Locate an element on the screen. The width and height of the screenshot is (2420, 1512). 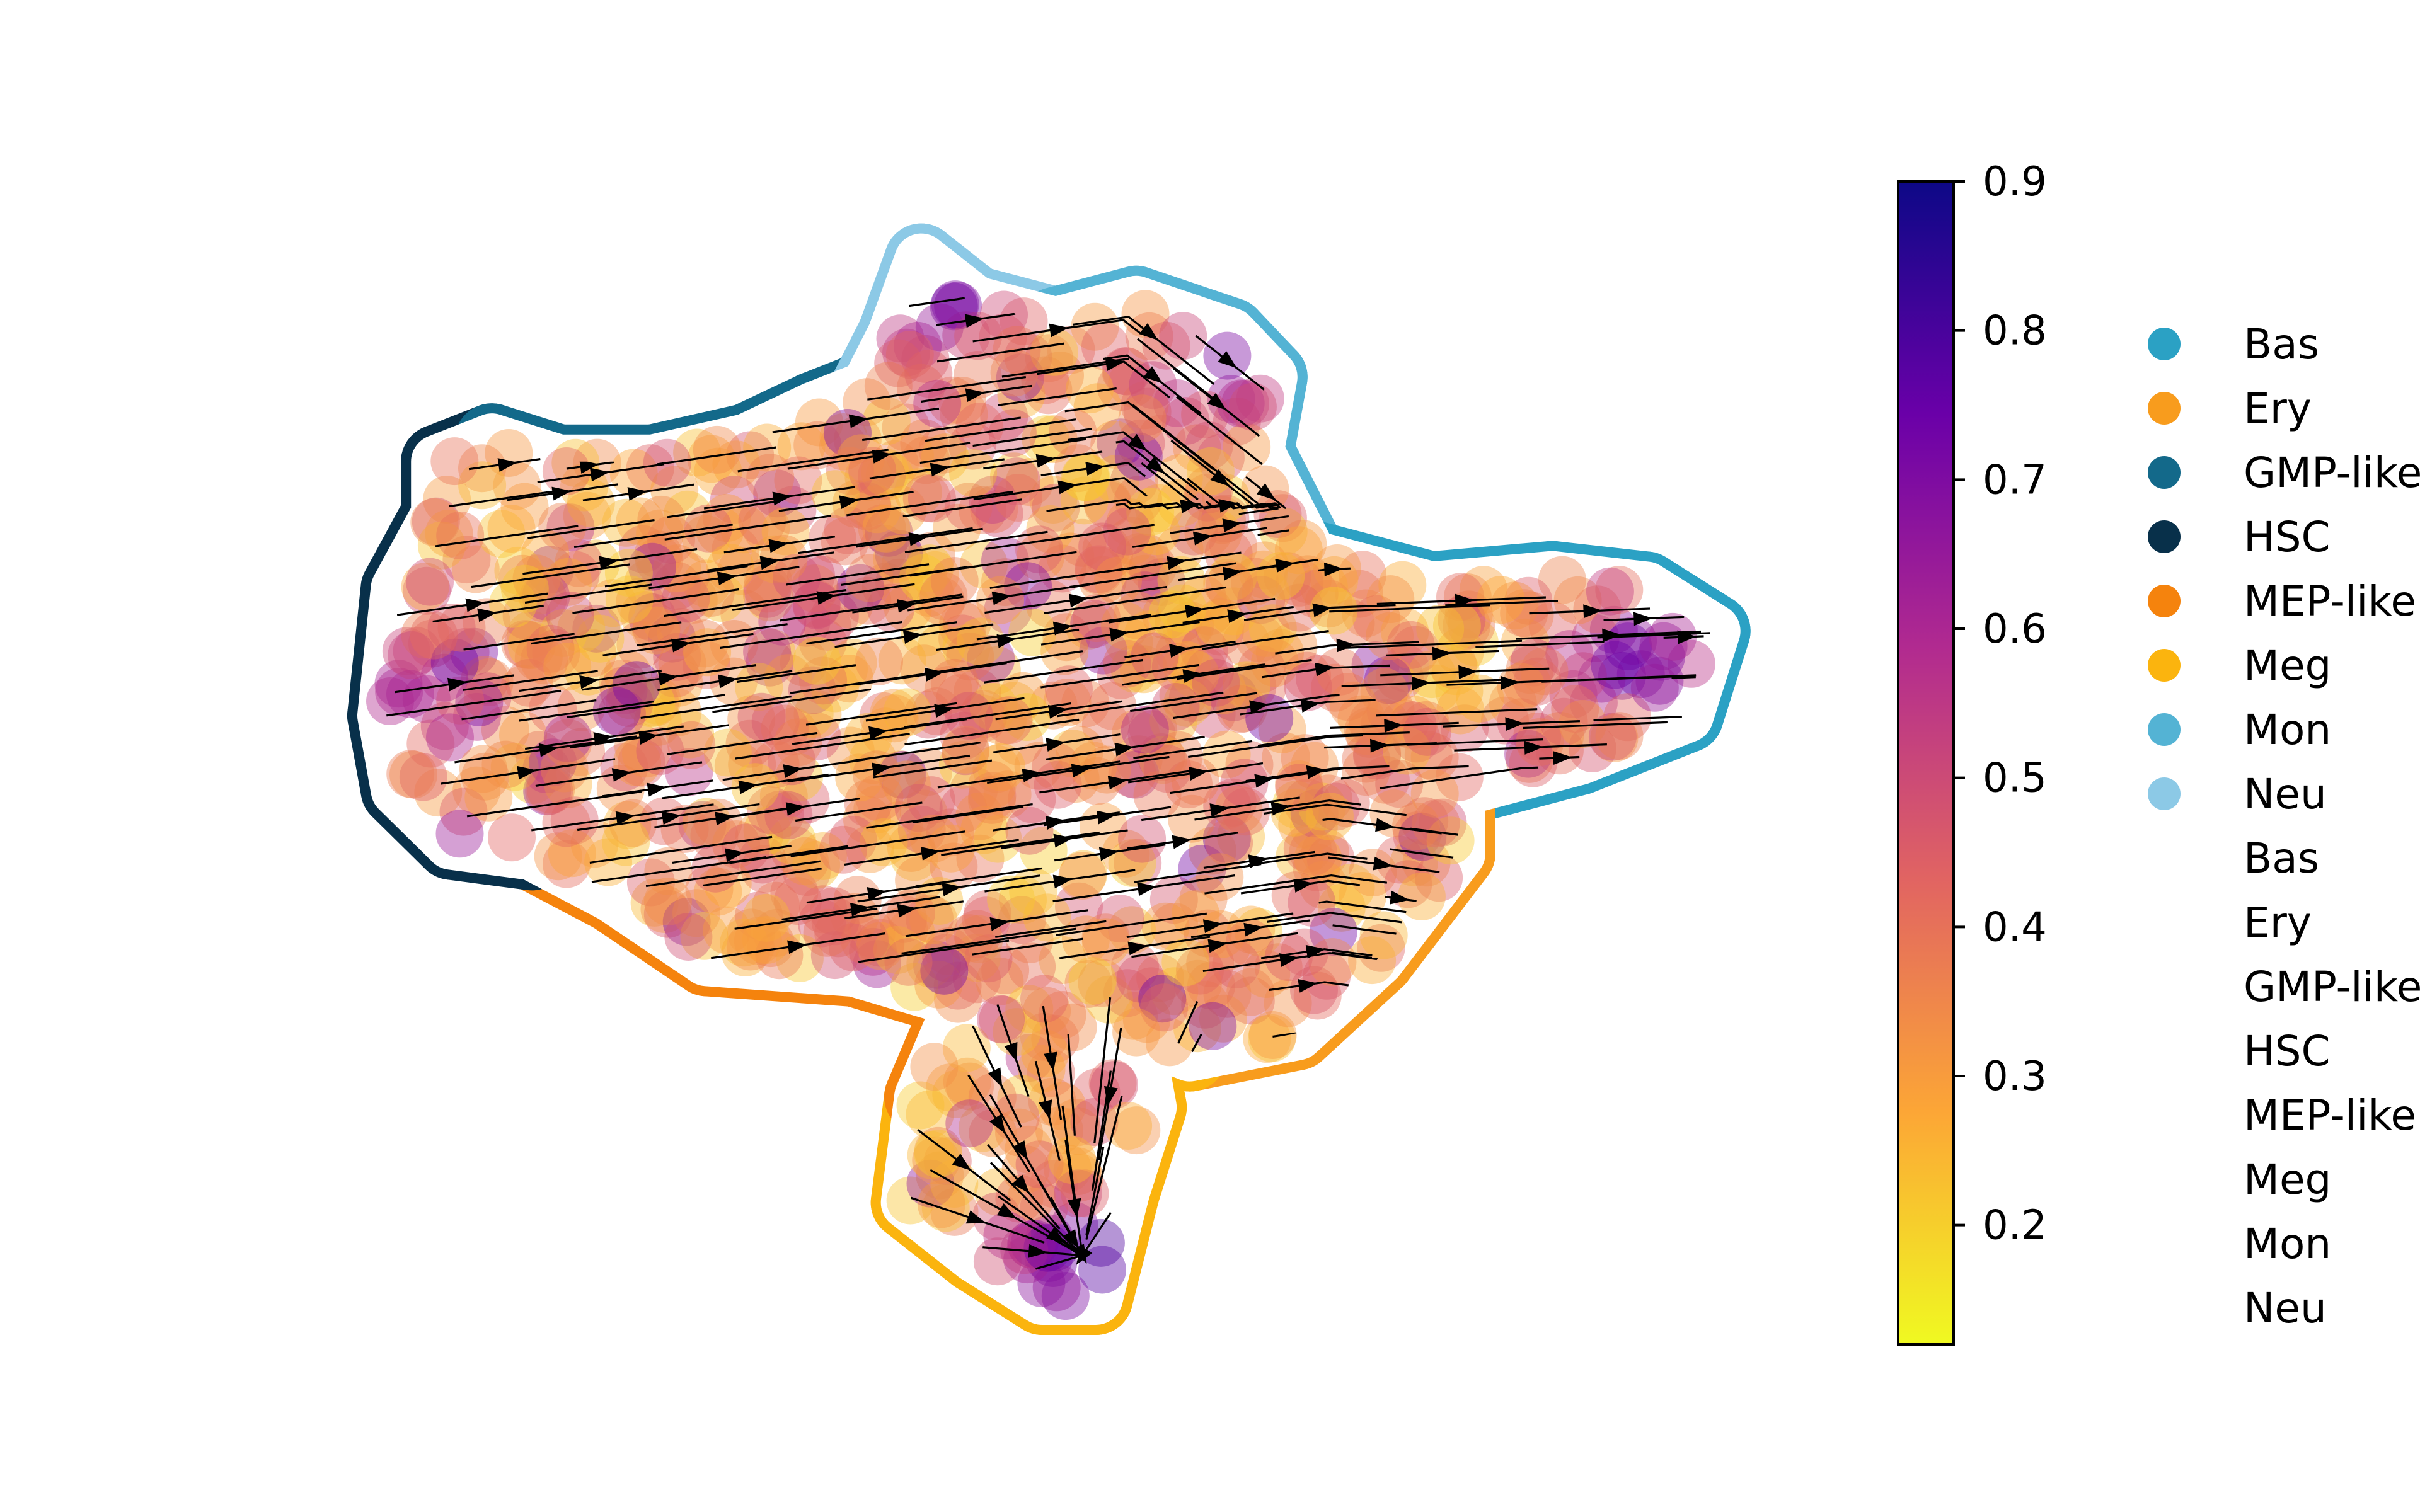
legend-label: GMP-like is located at coordinates (2332, 473).